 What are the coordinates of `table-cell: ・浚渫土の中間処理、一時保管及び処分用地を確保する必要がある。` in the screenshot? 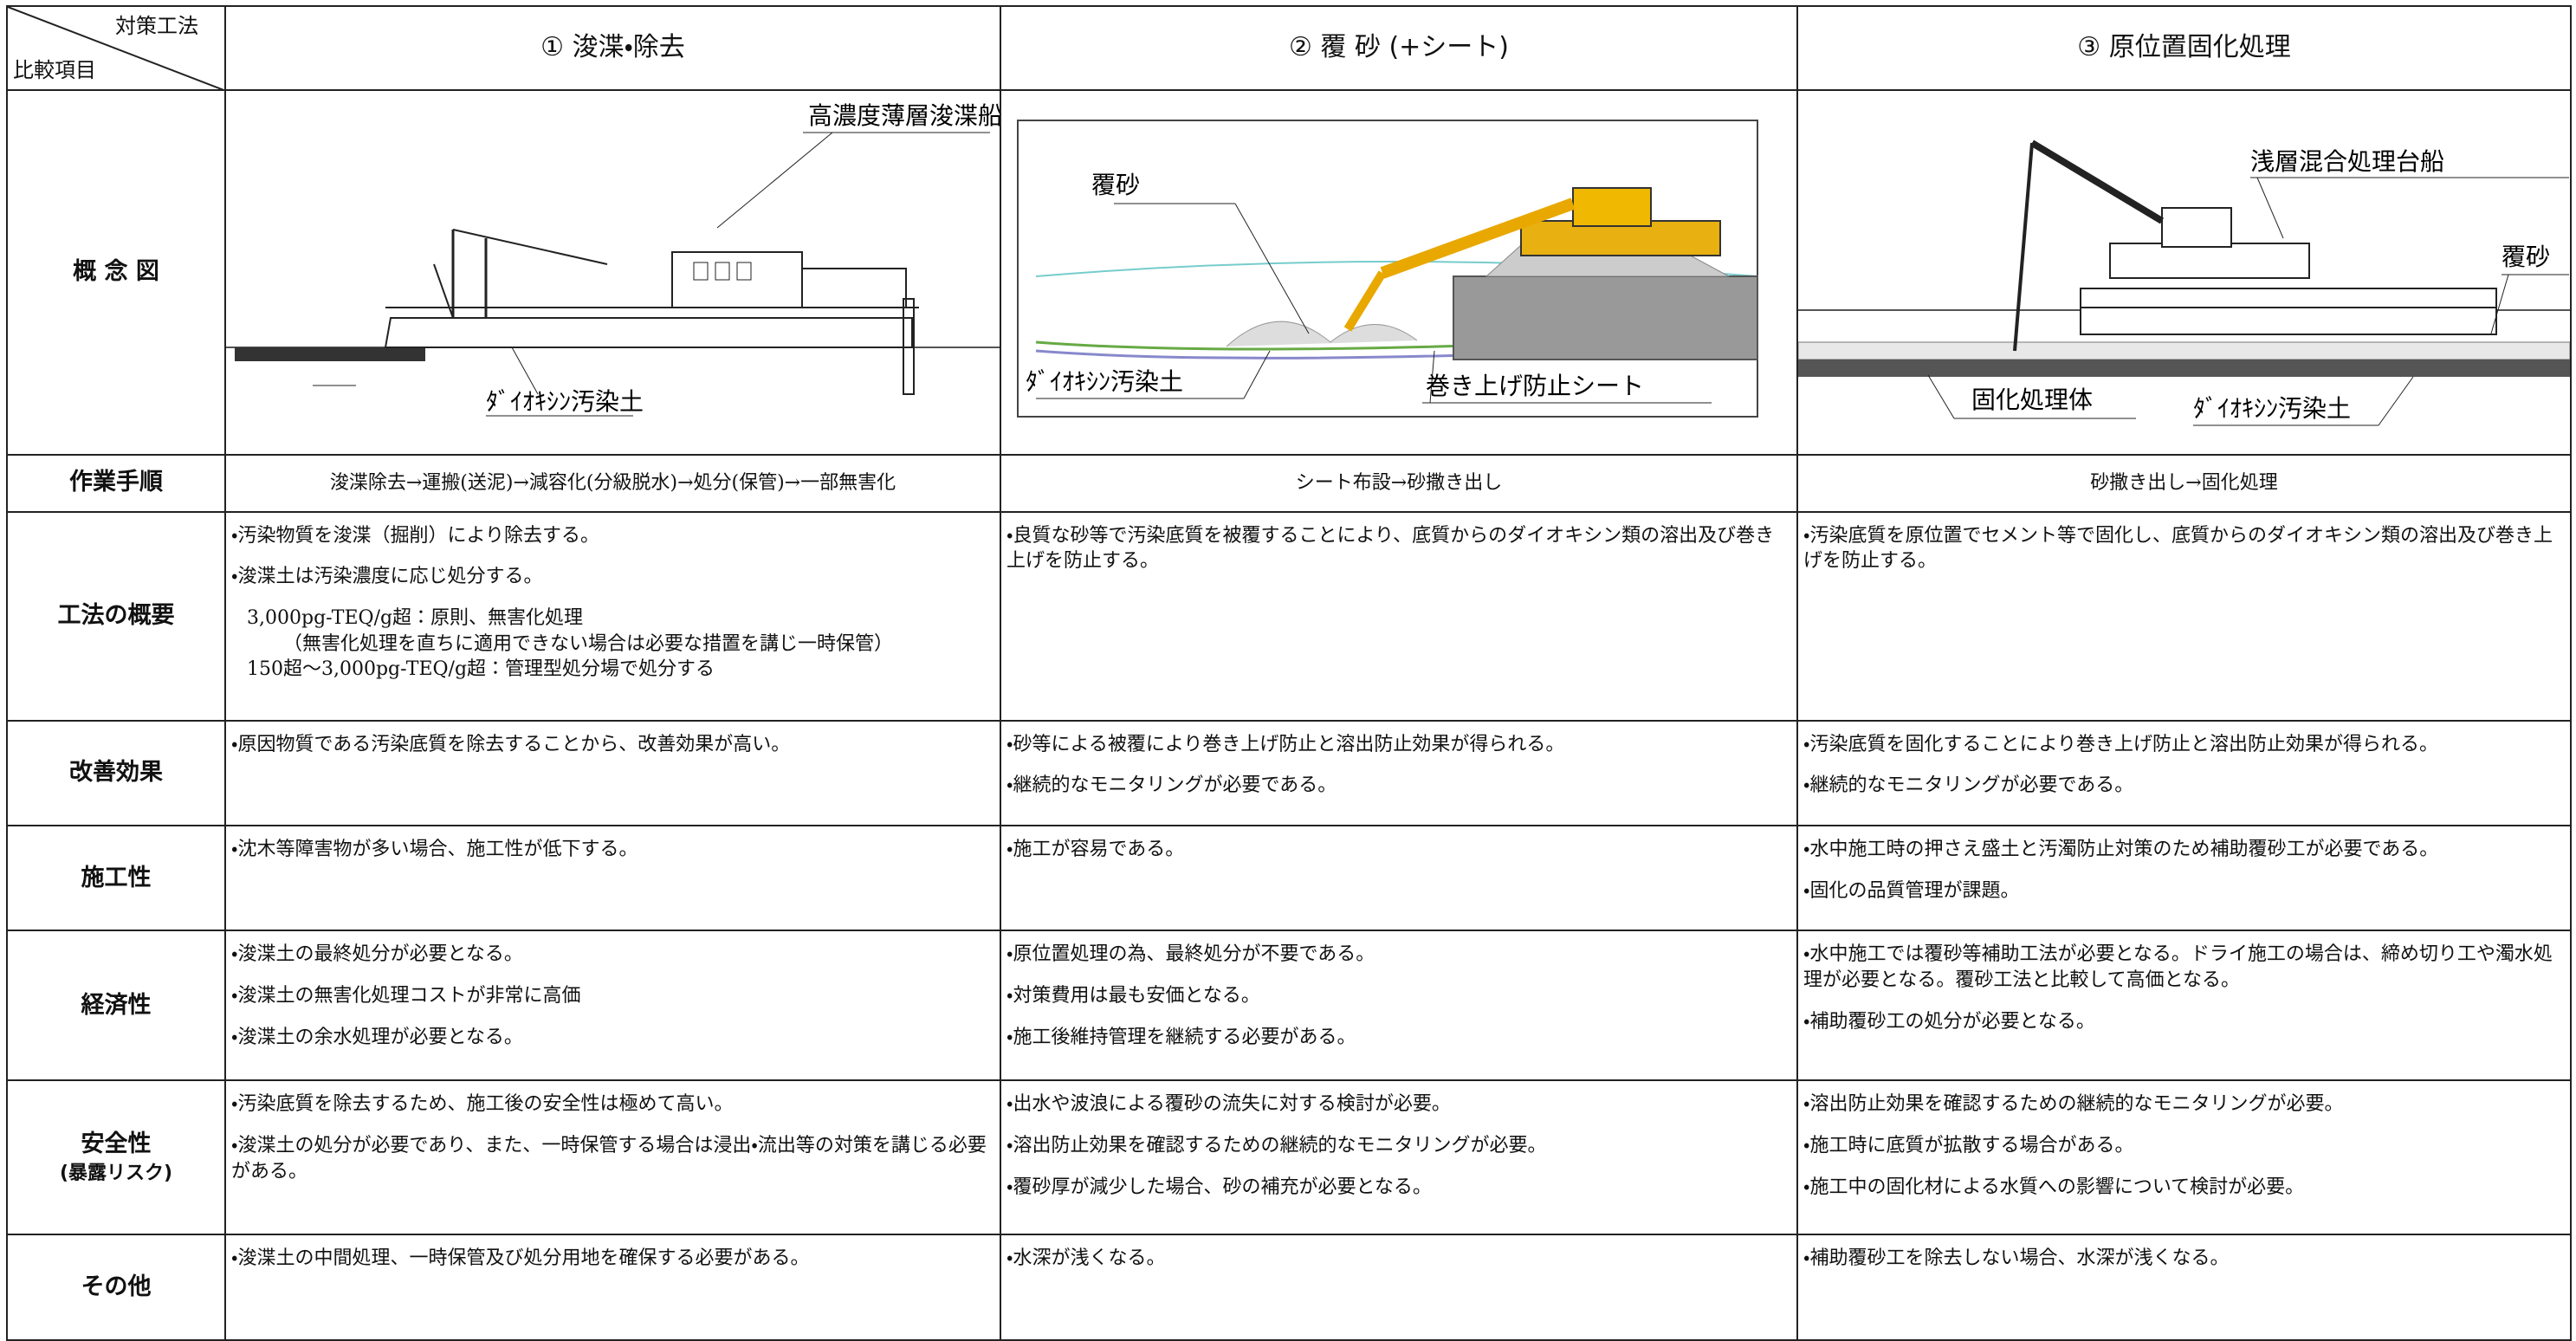 It's located at (612, 1287).